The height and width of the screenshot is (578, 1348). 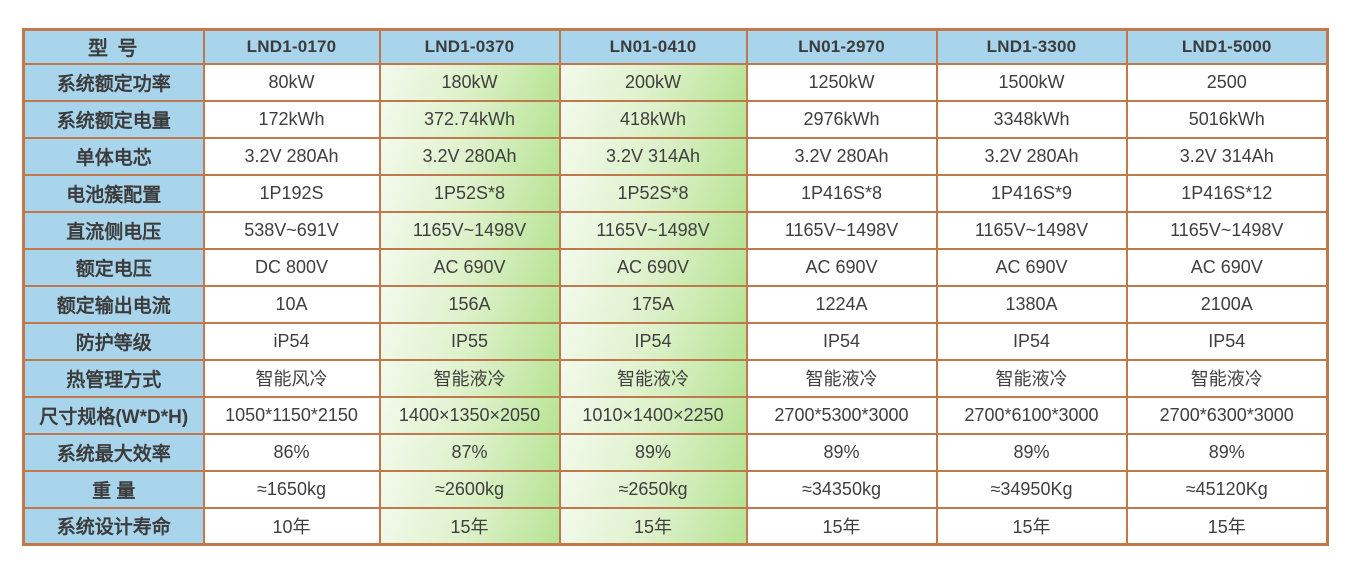 I want to click on value-cell: 2100A, so click(x=1227, y=304).